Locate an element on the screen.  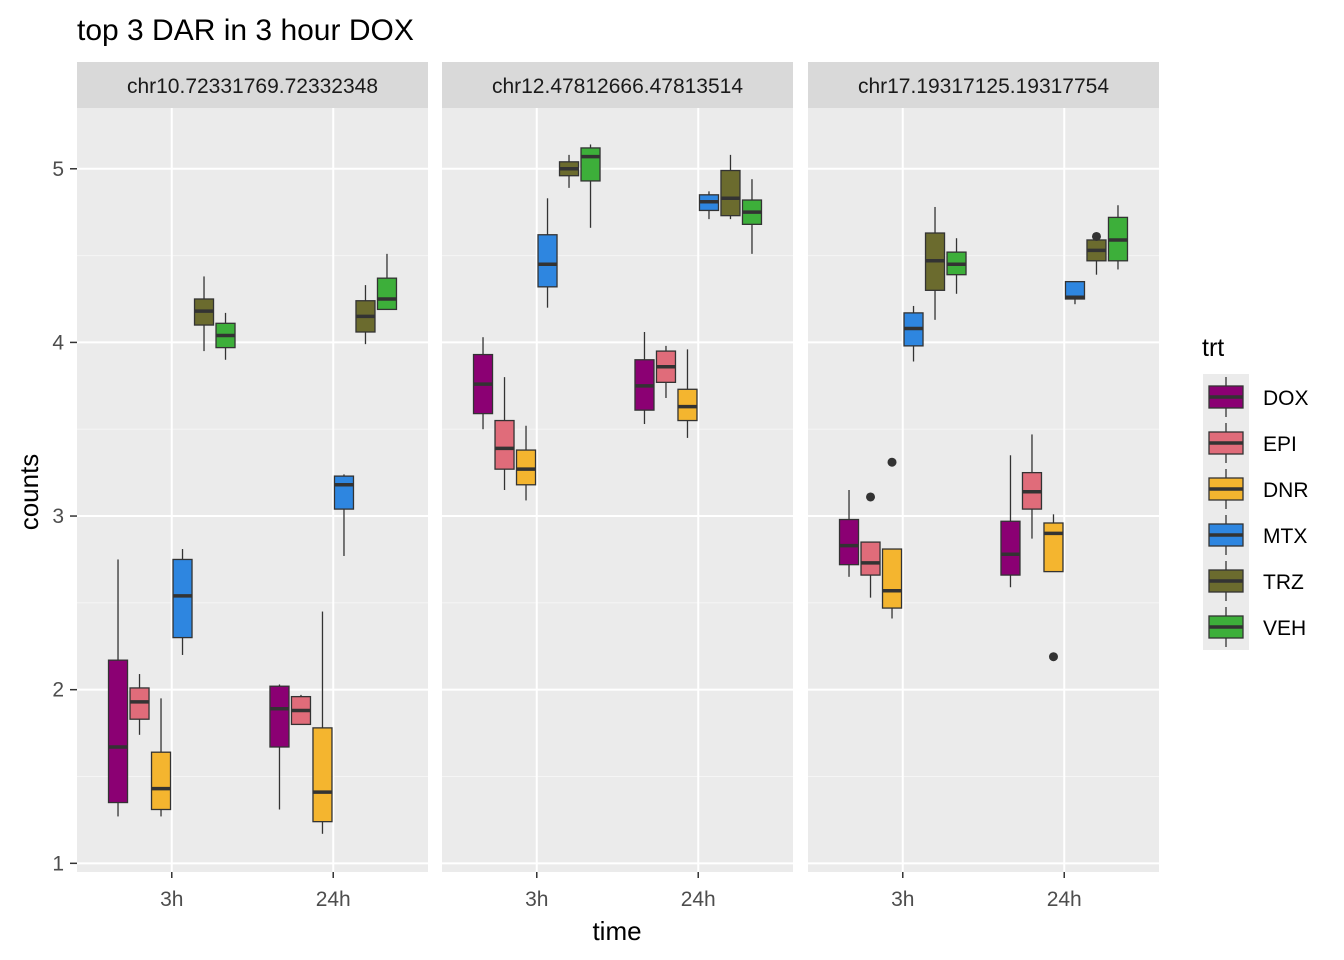
chart-title: top 3 DAR in 3 hour DOX is located at coordinates (245, 30).